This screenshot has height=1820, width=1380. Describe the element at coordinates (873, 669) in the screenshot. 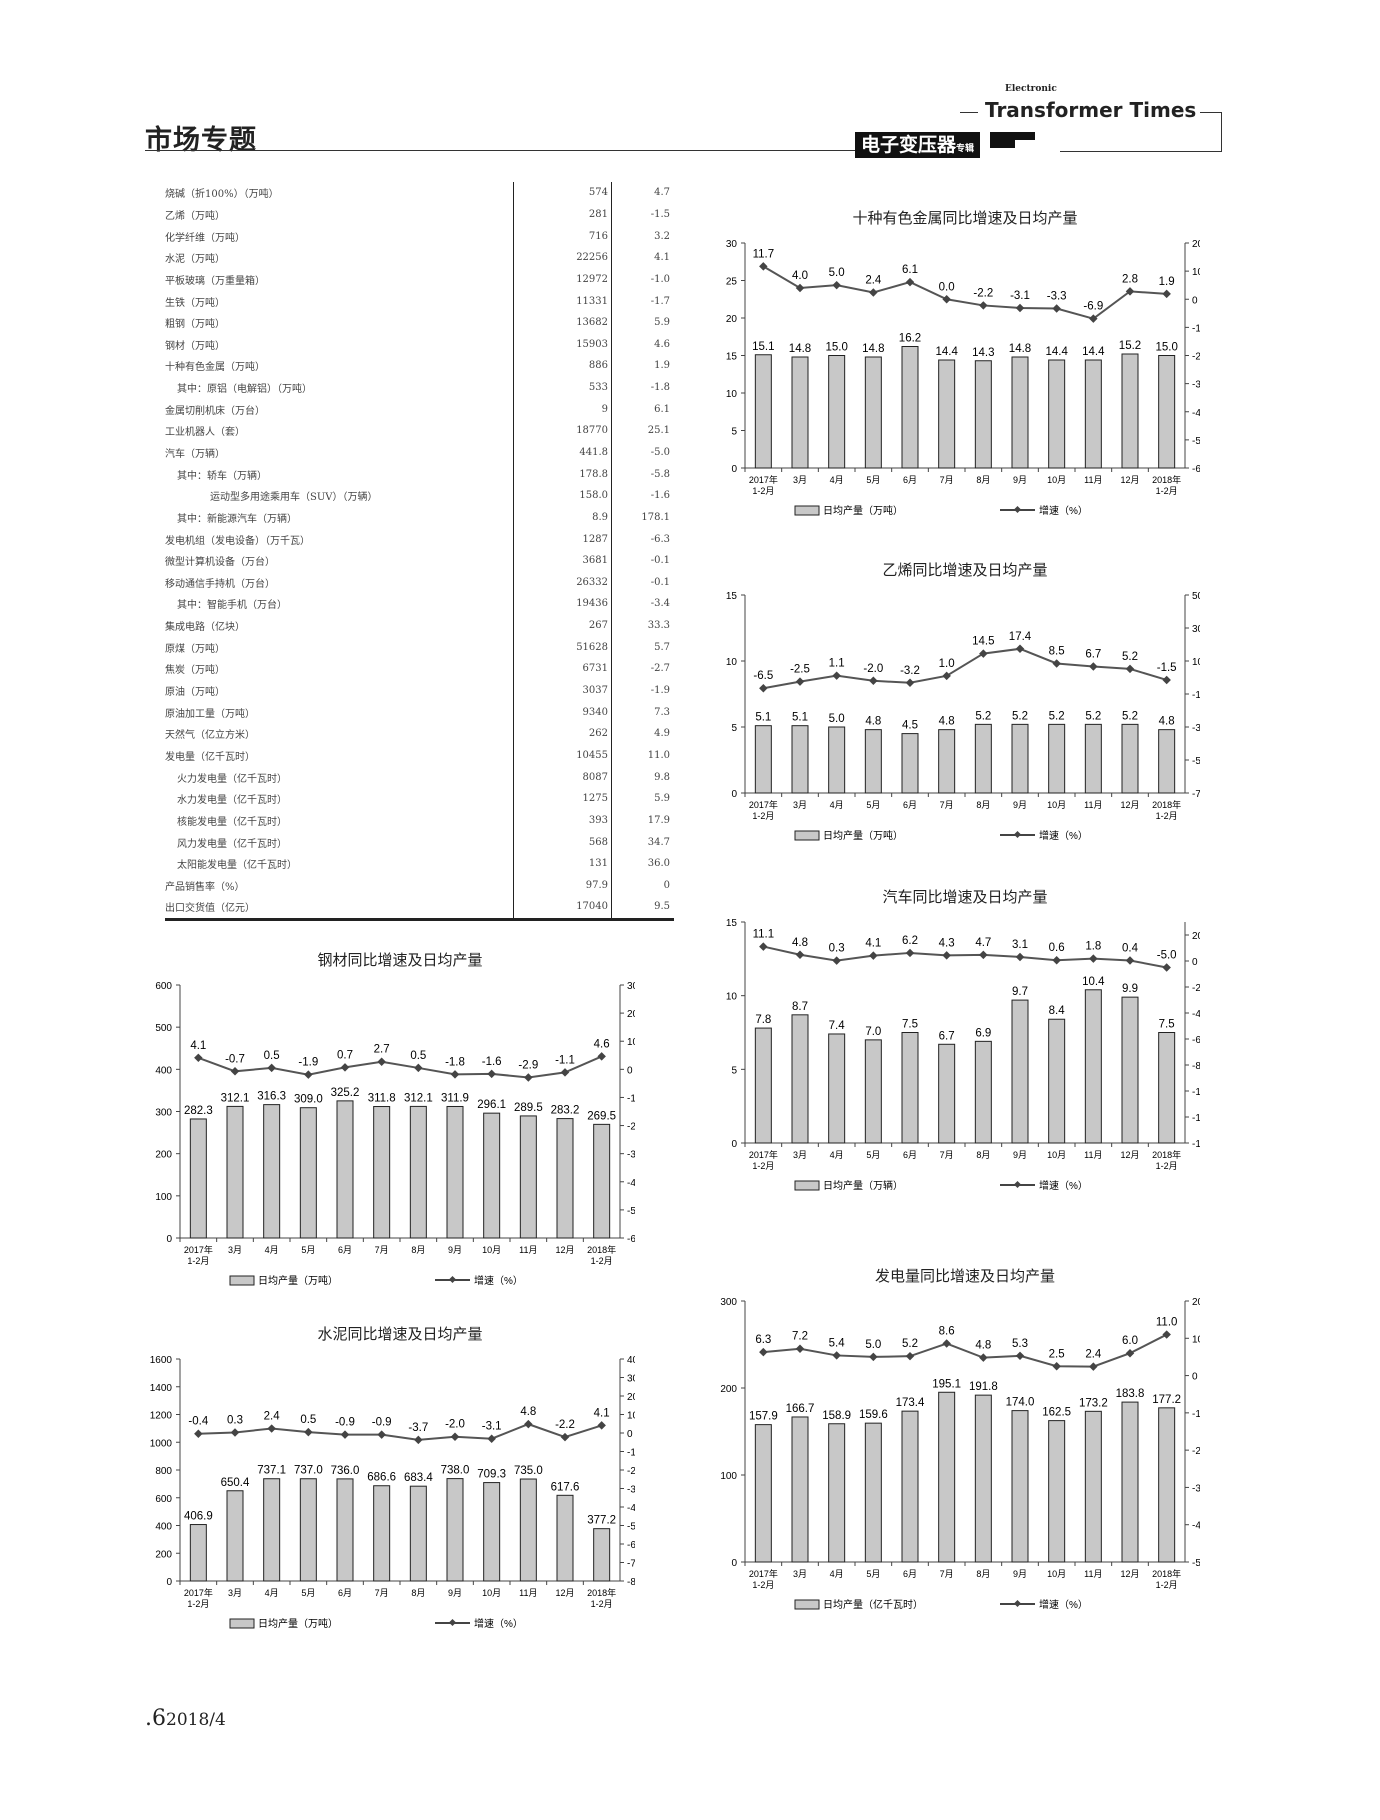

I see `line-label: -2.0` at that location.